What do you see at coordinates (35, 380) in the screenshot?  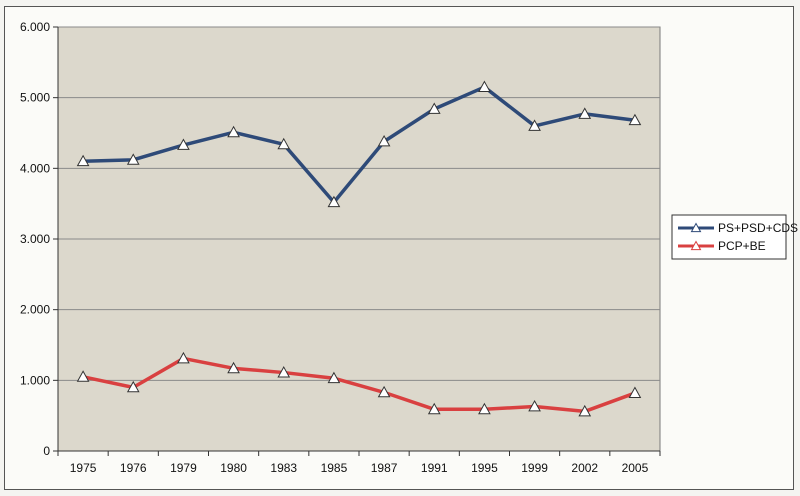 I see `y-tick-label: 1.000` at bounding box center [35, 380].